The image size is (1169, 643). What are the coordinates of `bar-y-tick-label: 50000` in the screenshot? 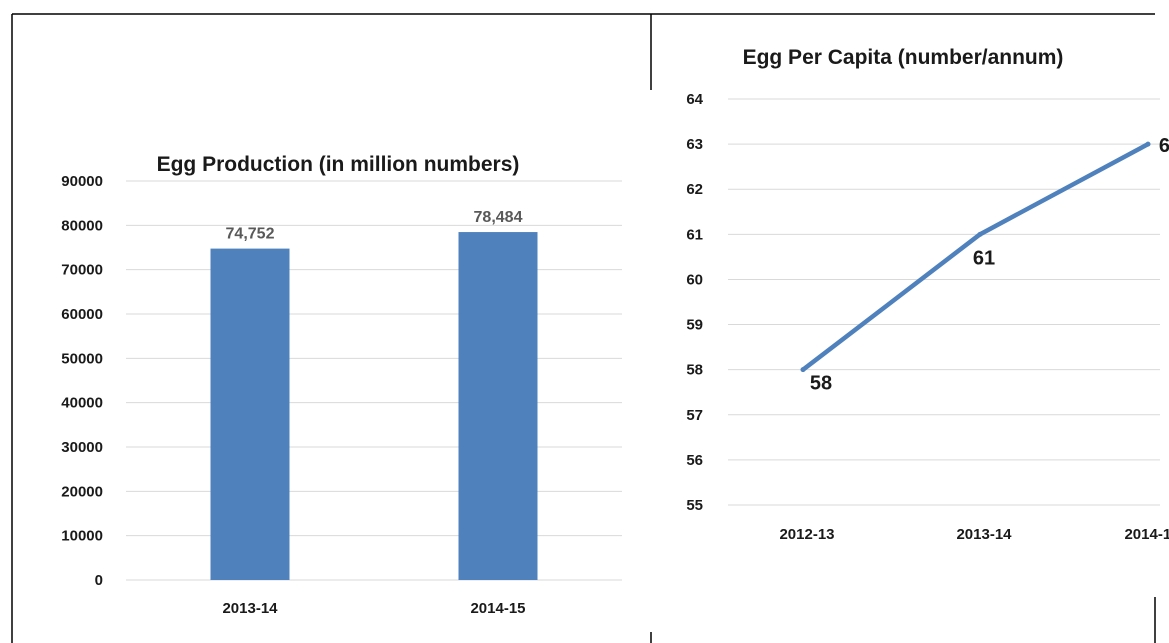 It's located at (82, 358).